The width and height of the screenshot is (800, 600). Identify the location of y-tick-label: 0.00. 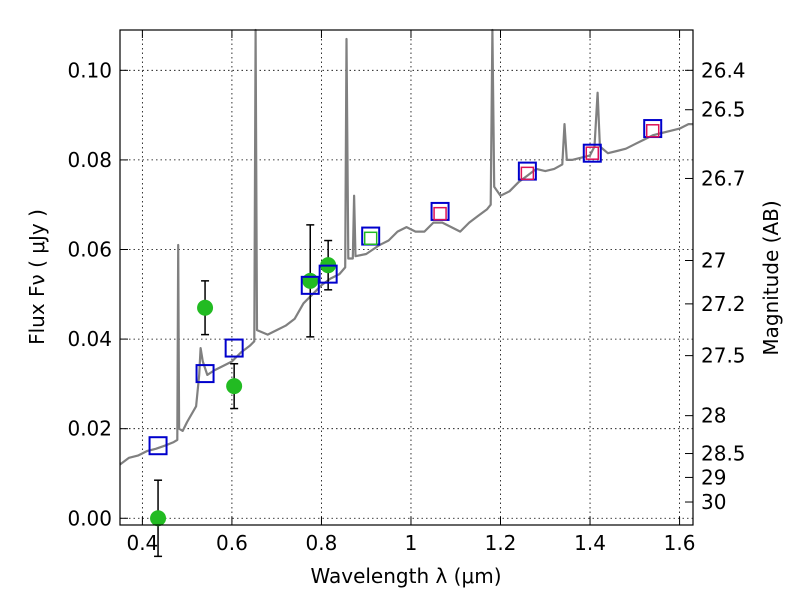
(89, 518).